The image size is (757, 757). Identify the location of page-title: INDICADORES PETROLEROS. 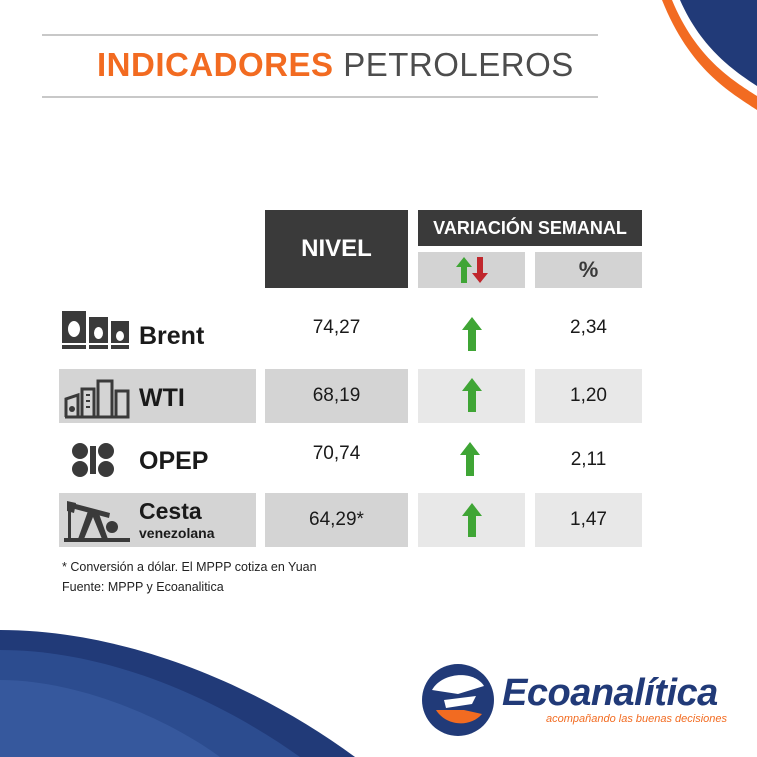
(335, 65).